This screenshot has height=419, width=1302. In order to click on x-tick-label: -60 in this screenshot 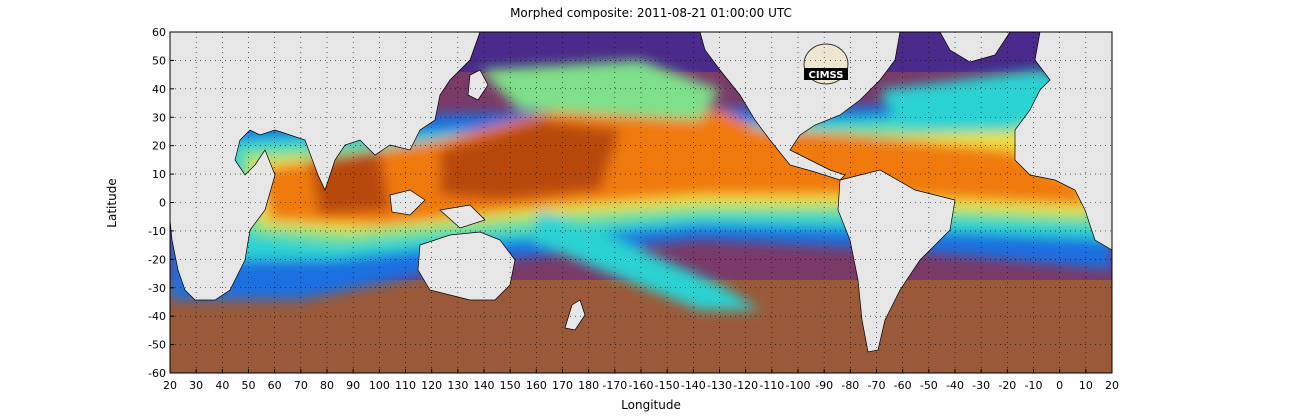, I will do `click(903, 385)`.